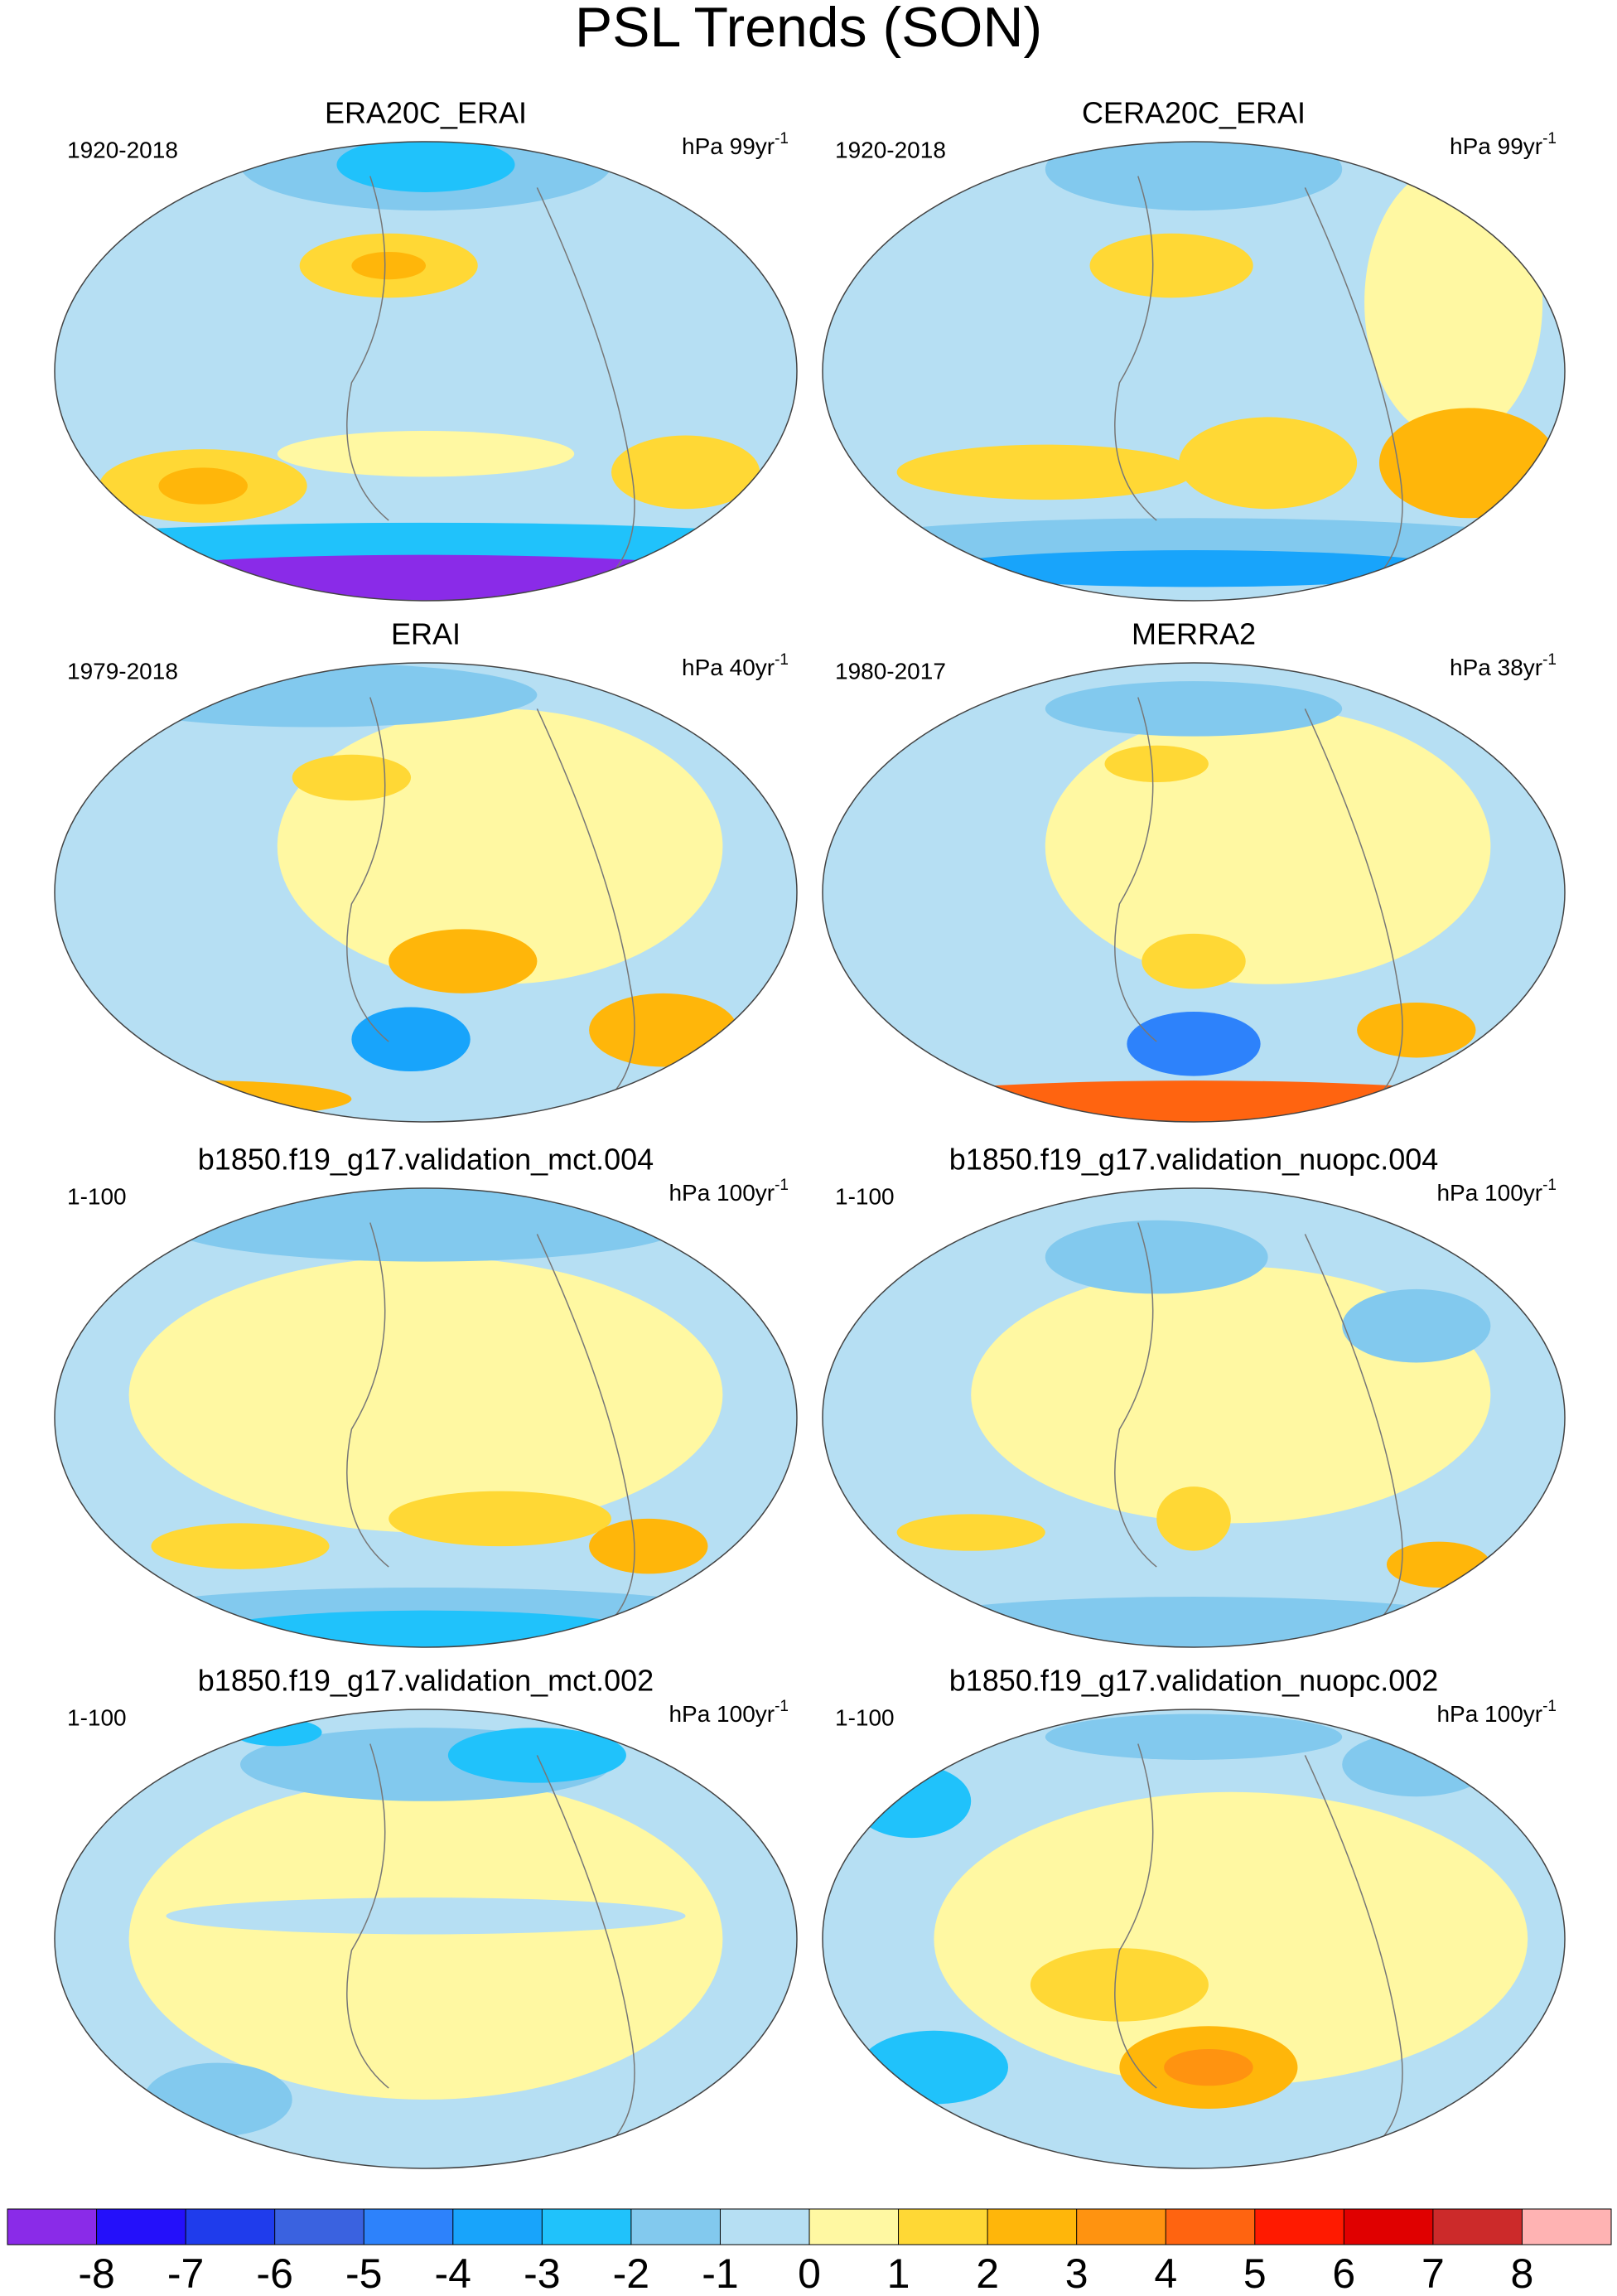 This screenshot has height=2296, width=1617. I want to click on colorbar-label: 4, so click(1165, 2273).